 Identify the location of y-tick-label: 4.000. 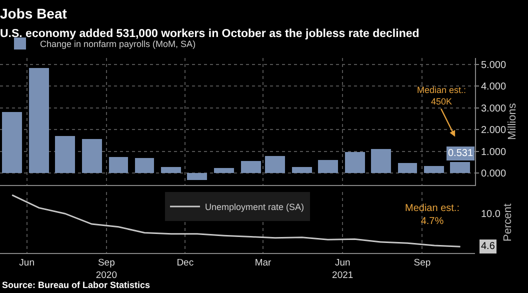
(493, 87).